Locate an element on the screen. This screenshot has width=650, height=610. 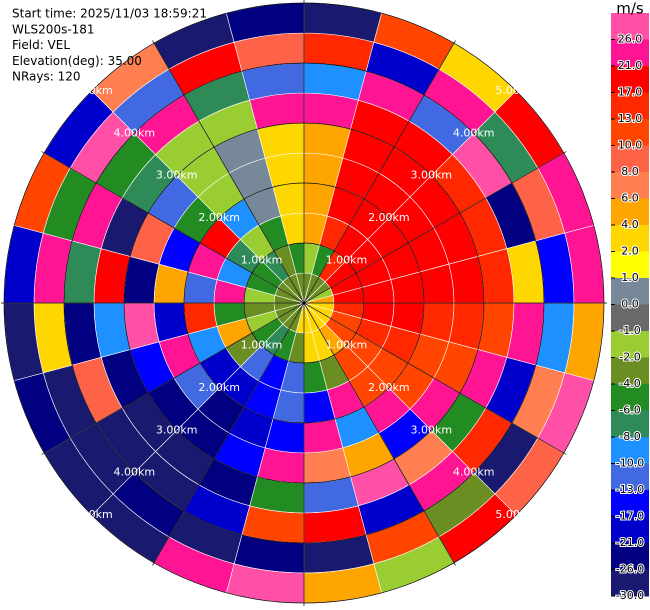
info-line: Field: VEL is located at coordinates (41, 45).